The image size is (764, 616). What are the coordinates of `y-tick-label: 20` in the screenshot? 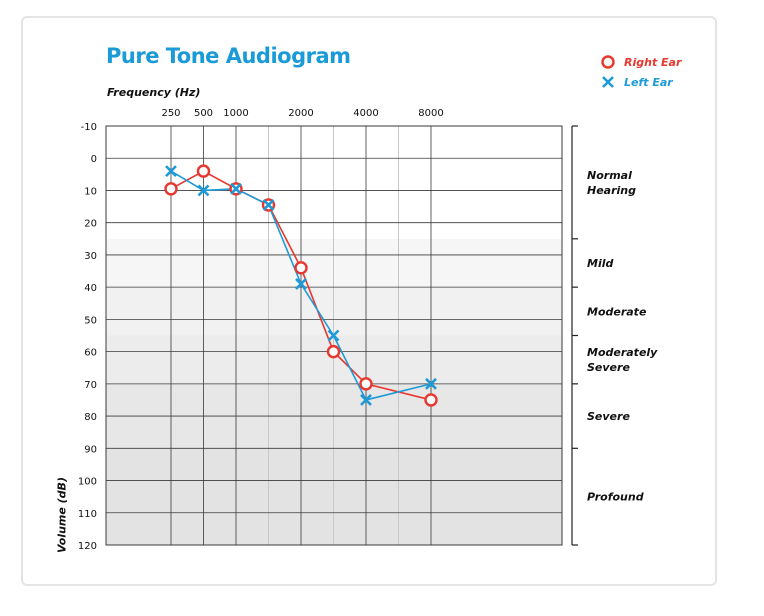 It's located at (90, 224).